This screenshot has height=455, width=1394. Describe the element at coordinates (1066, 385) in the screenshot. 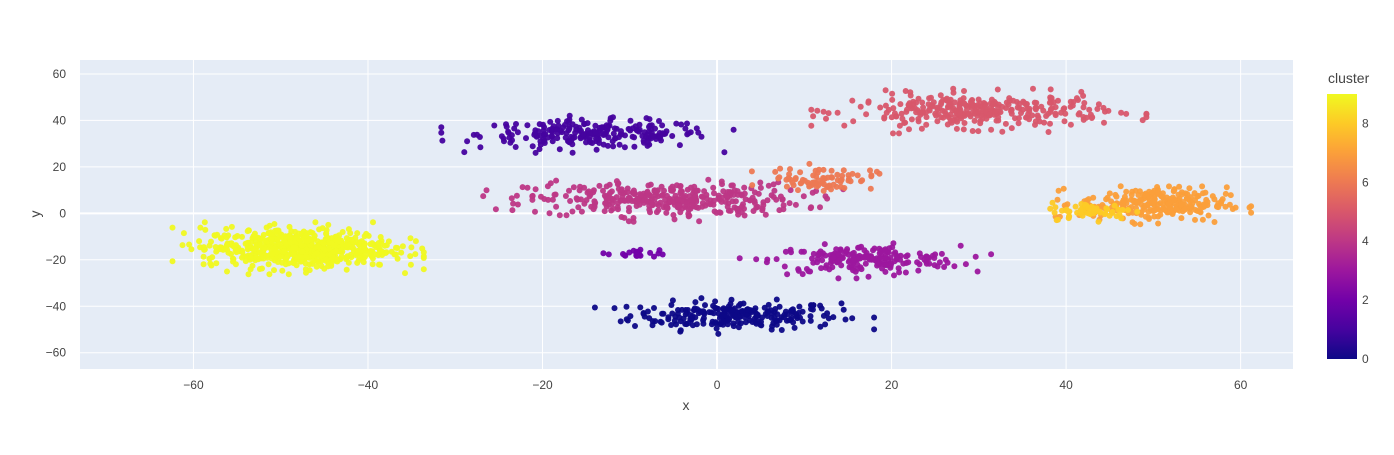

I see `x-tick-label: 40` at that location.